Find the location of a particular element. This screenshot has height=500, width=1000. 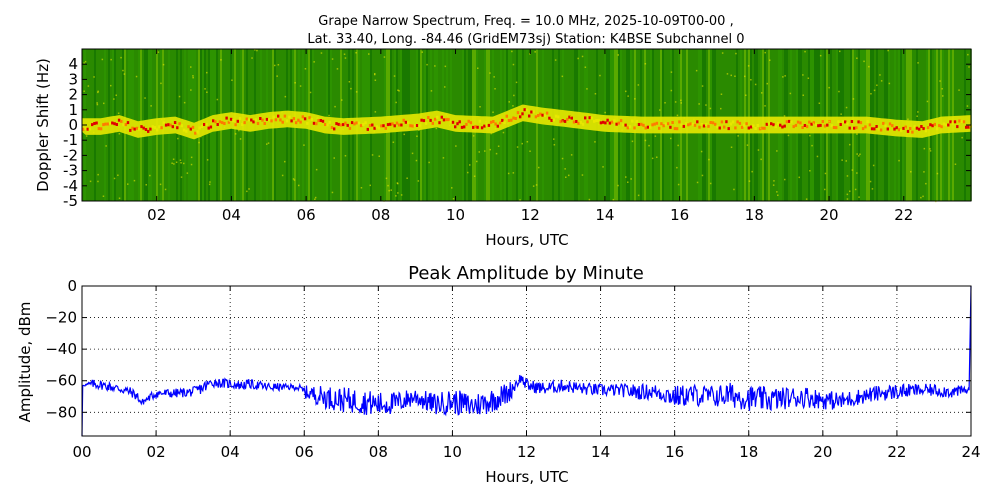

spectrum-y-tick-label: -5 is located at coordinates (70, 201).